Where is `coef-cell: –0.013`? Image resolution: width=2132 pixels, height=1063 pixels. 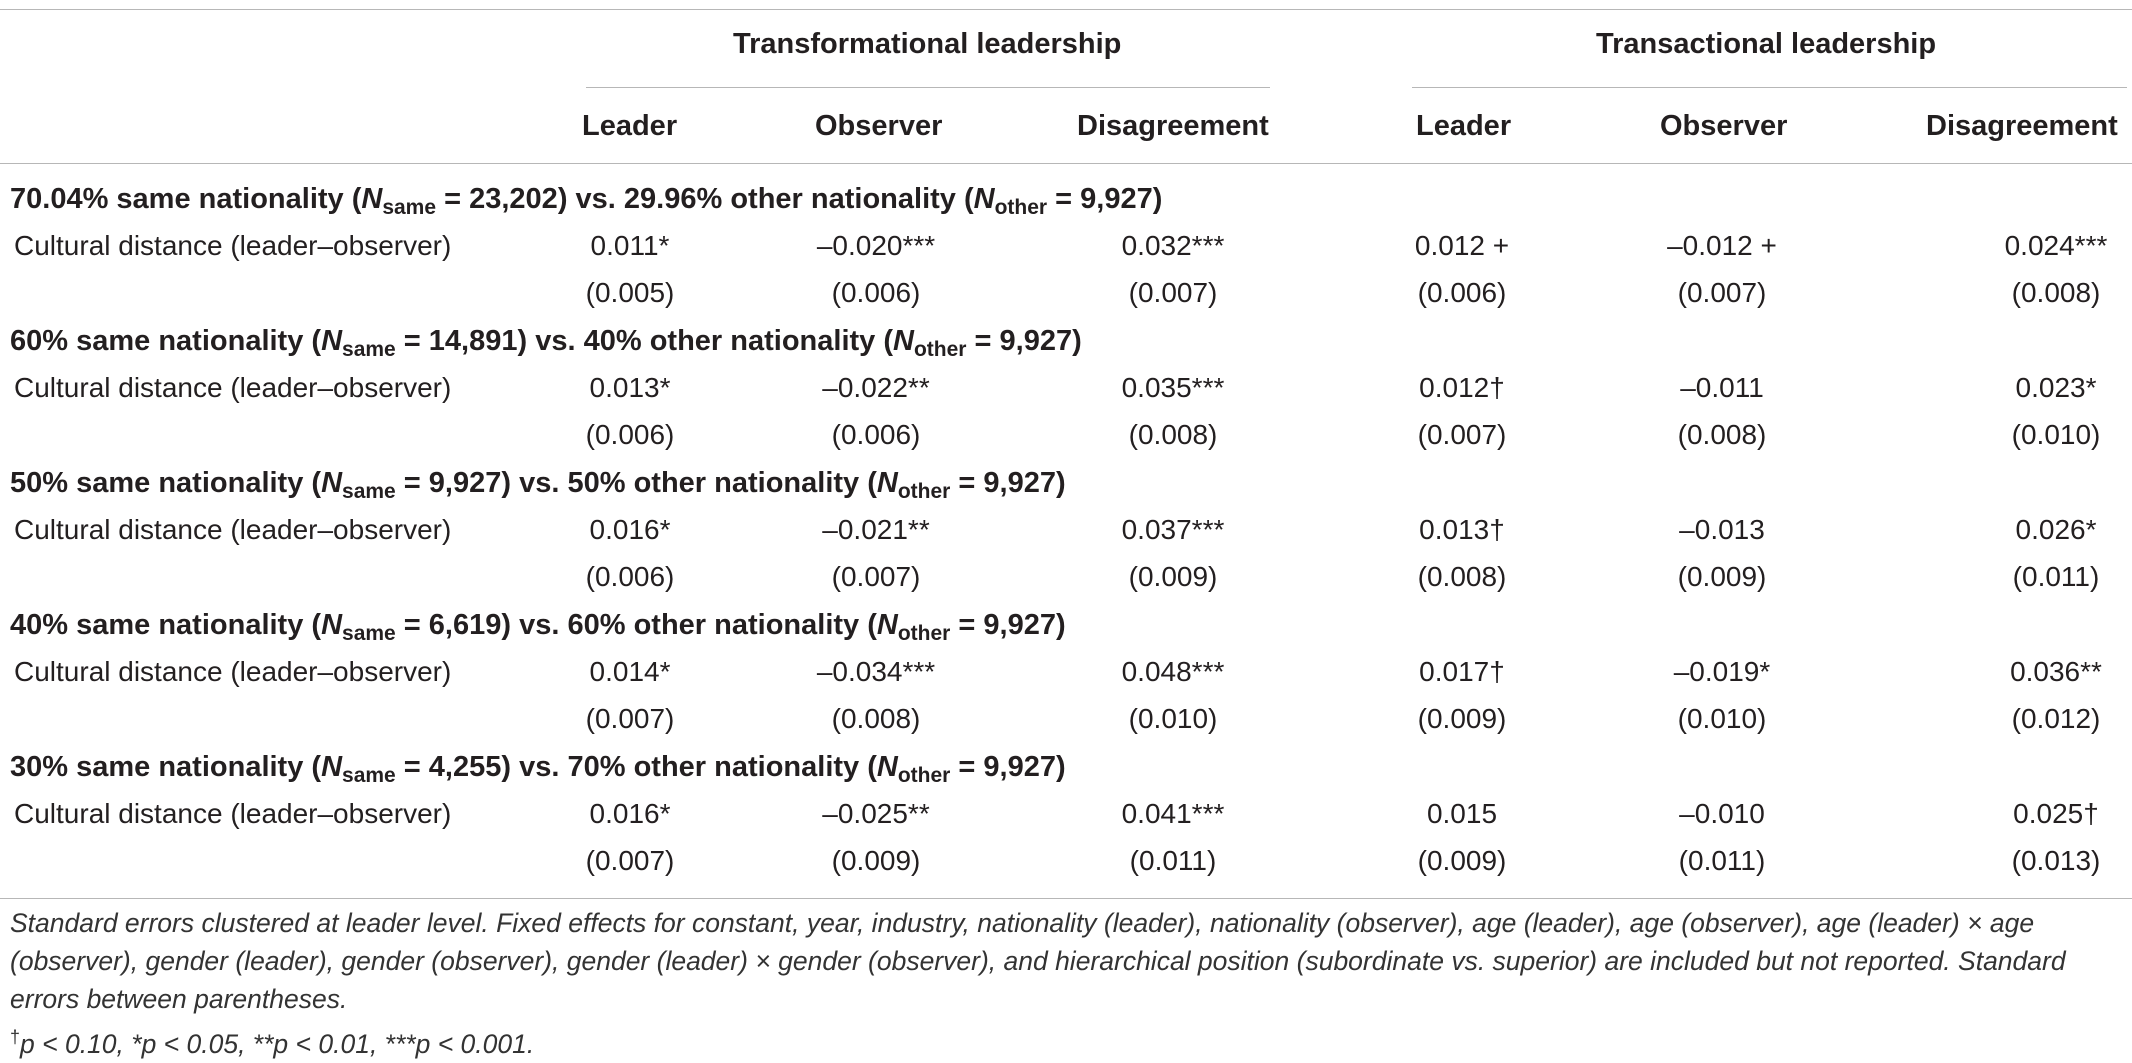
coef-cell: –0.013 is located at coordinates (1722, 529).